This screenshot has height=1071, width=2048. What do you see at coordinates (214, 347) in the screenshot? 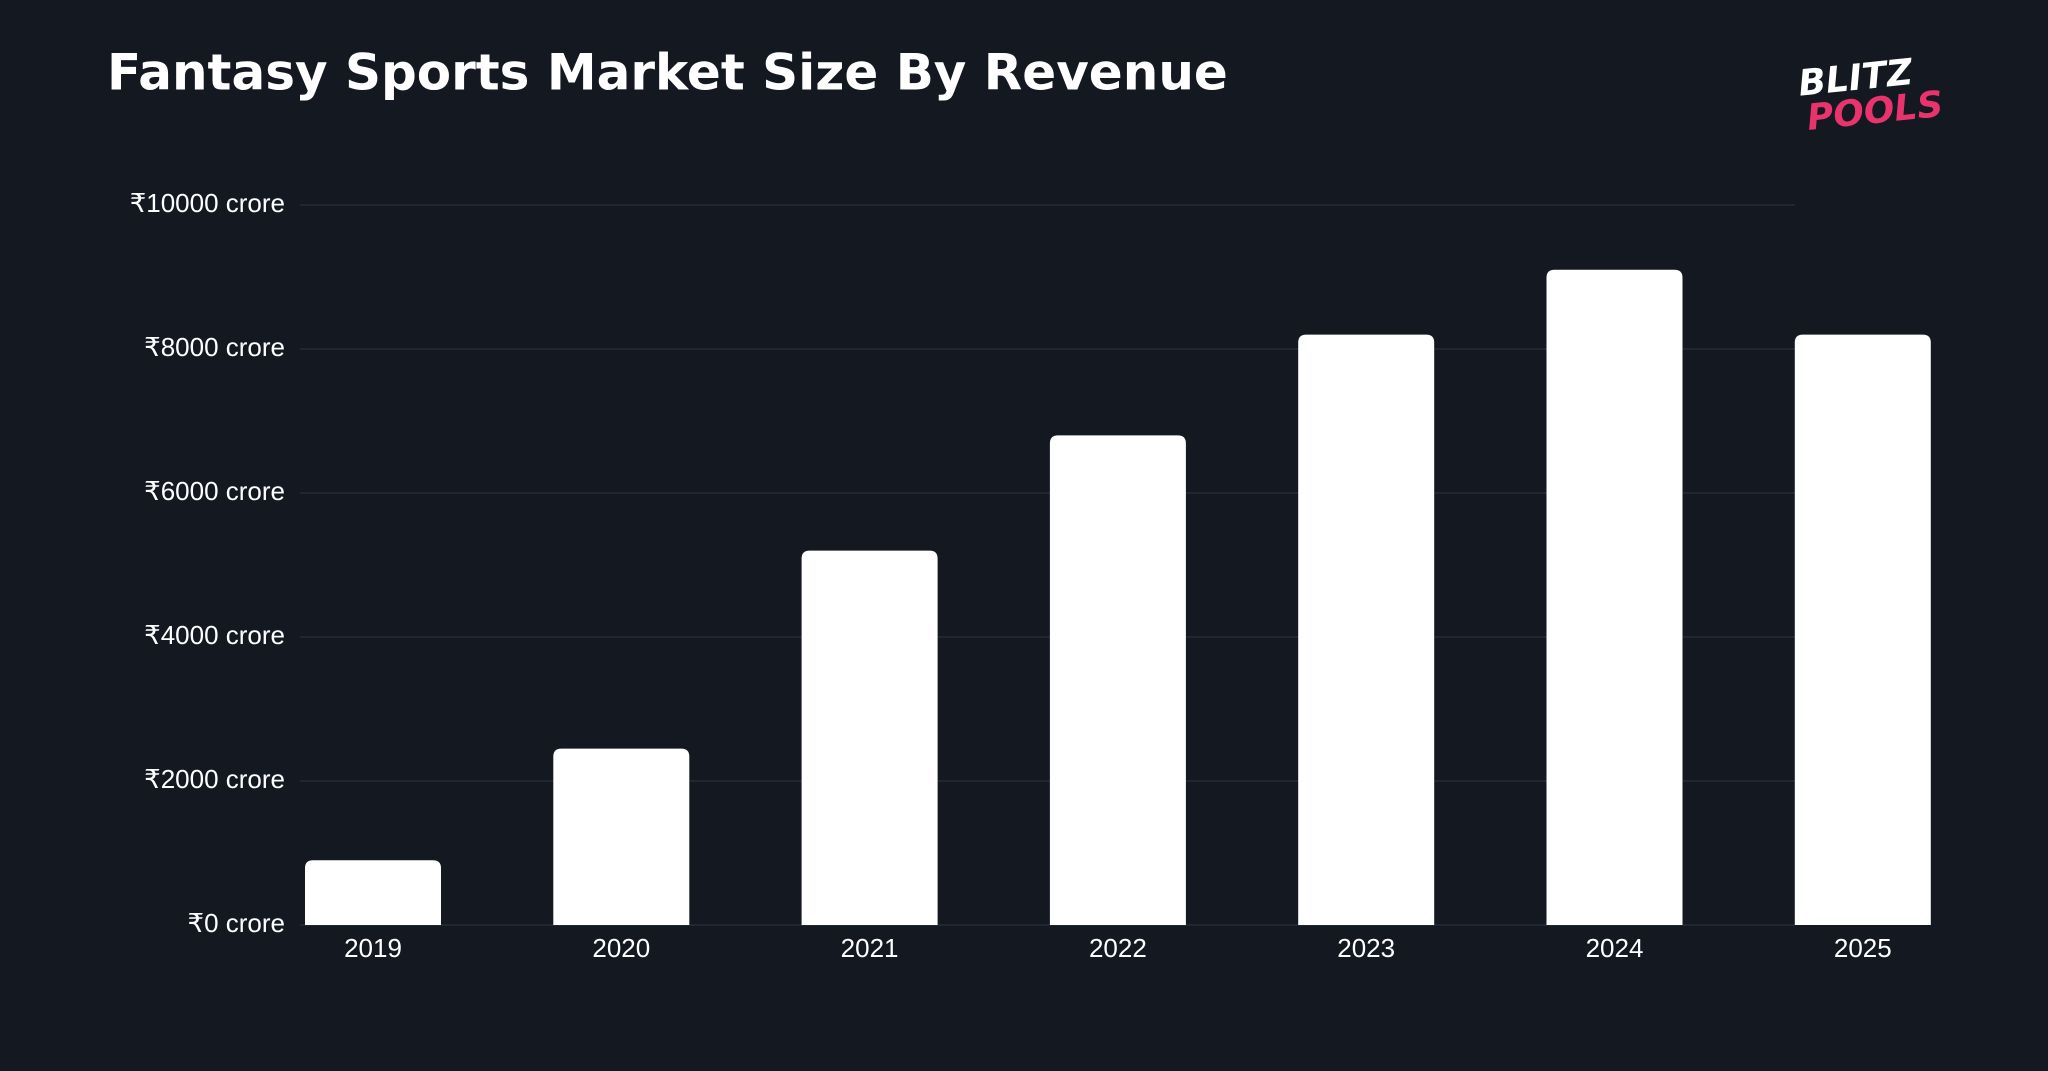
I see `y-tick-label: ₹8000 crore` at bounding box center [214, 347].